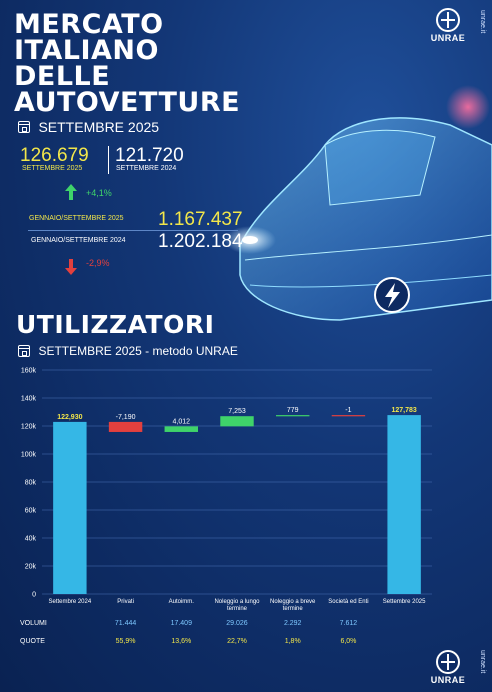  What do you see at coordinates (98, 263) in the screenshot?
I see `ytd-change: -2,9%` at bounding box center [98, 263].